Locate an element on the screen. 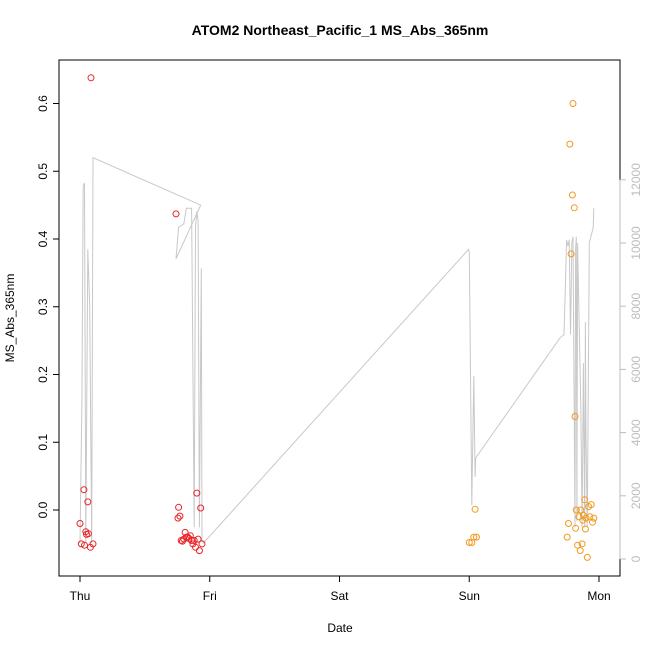  y2-tick-label: 4000 is located at coordinates (636, 432).